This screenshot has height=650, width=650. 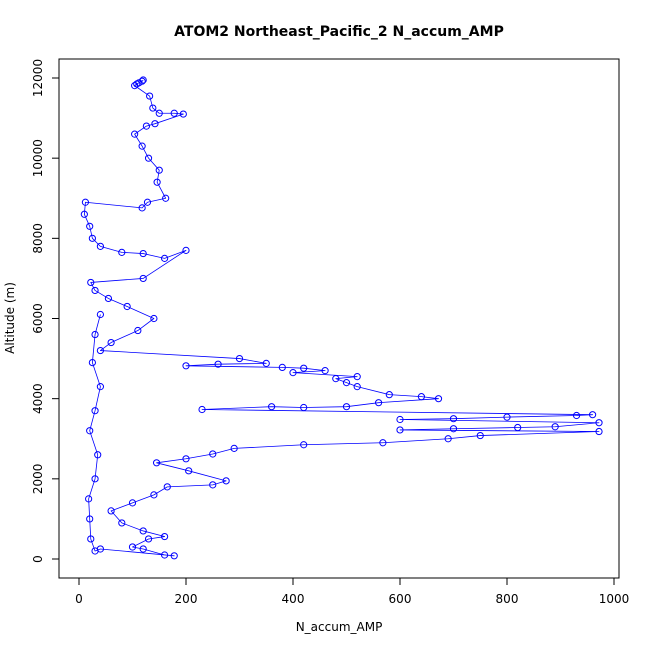 What do you see at coordinates (339, 627) in the screenshot?
I see `x-axis-label: N_accum_AMP` at bounding box center [339, 627].